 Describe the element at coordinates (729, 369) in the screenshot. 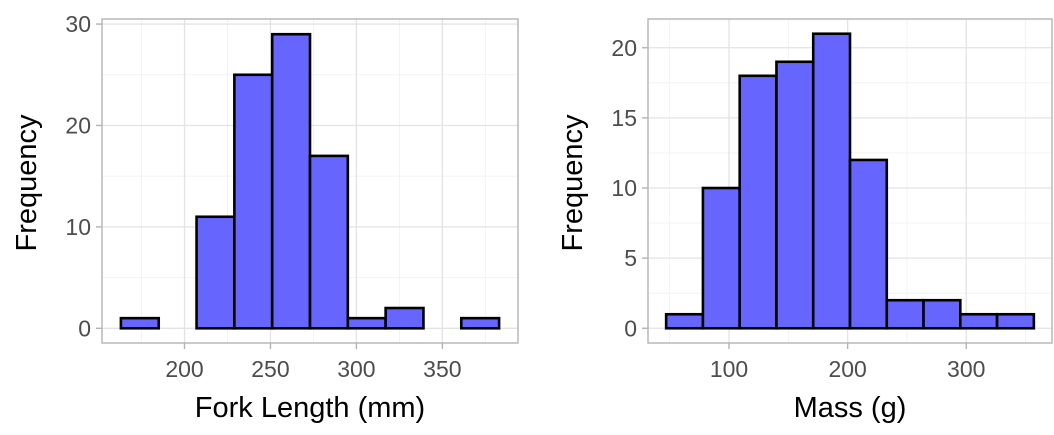

I see `mass-x-tick-label: 100` at that location.